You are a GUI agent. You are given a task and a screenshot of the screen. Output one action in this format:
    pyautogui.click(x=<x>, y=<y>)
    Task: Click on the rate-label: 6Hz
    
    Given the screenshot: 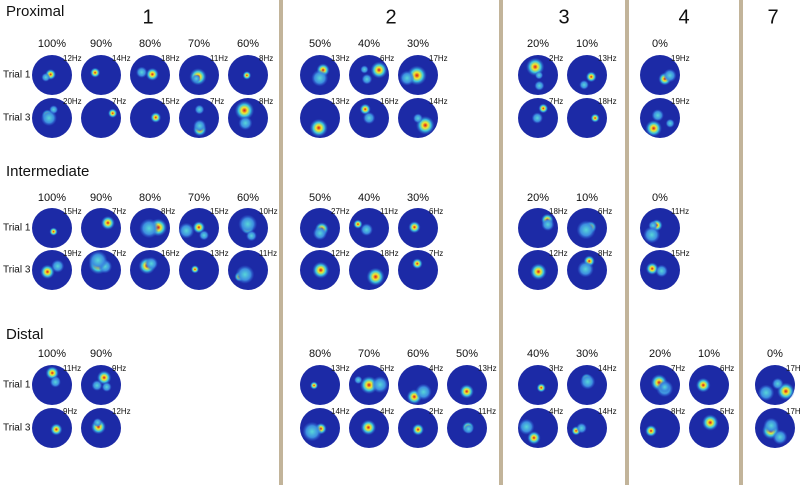 What is the action you would take?
    pyautogui.click(x=727, y=368)
    